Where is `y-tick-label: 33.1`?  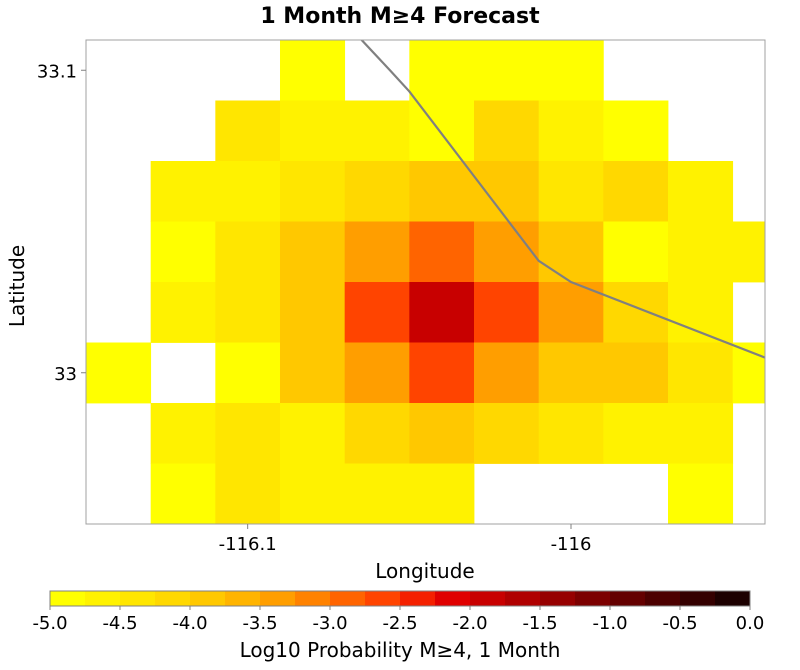 y-tick-label: 33.1 is located at coordinates (57, 71).